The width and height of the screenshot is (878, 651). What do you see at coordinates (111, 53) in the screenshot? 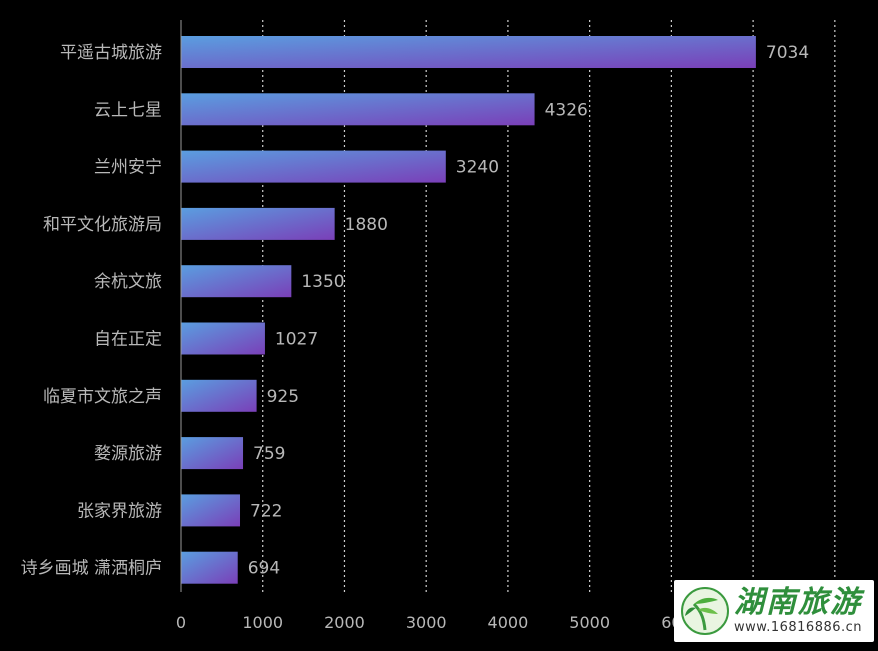
I see `category-label-0: 平遥古城旅游` at bounding box center [111, 53].